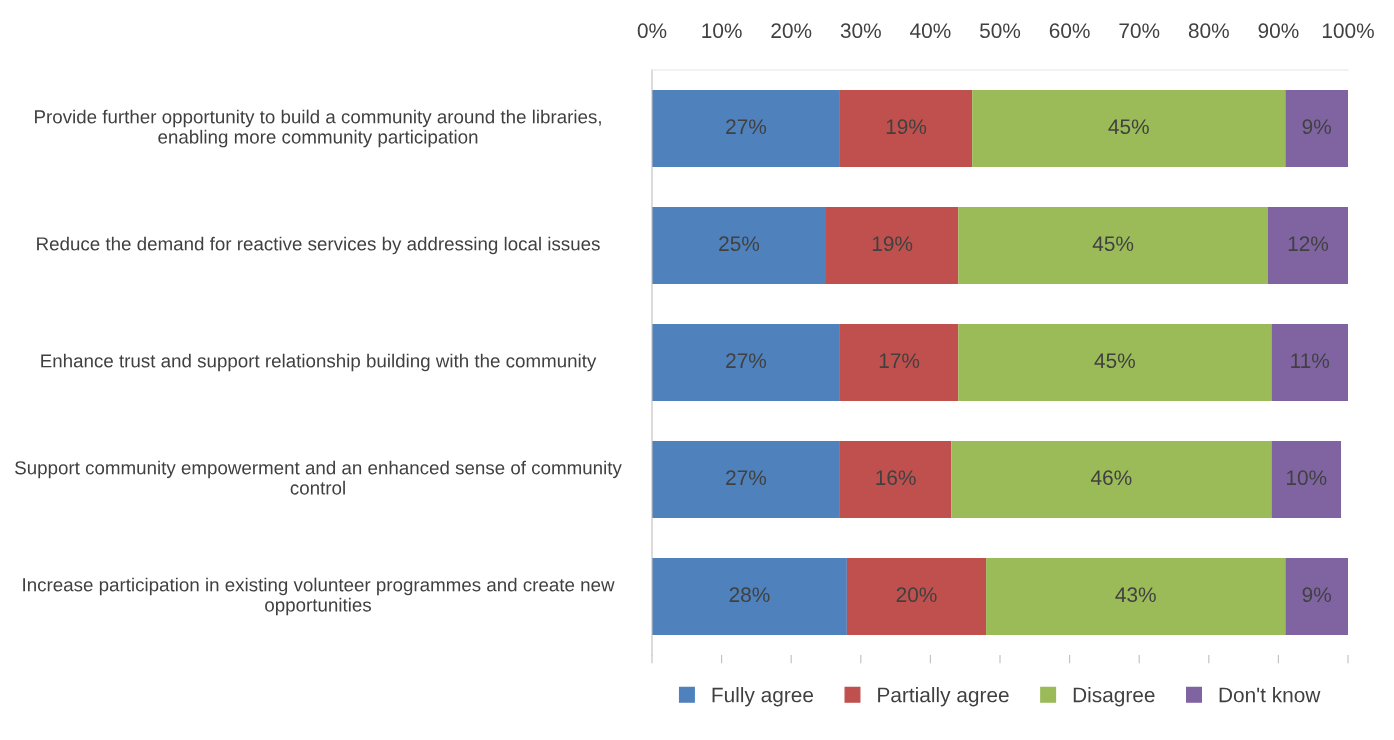 This screenshot has height=740, width=1394. Describe the element at coordinates (1278, 31) in the screenshot. I see `x-tick-label: 90%` at that location.